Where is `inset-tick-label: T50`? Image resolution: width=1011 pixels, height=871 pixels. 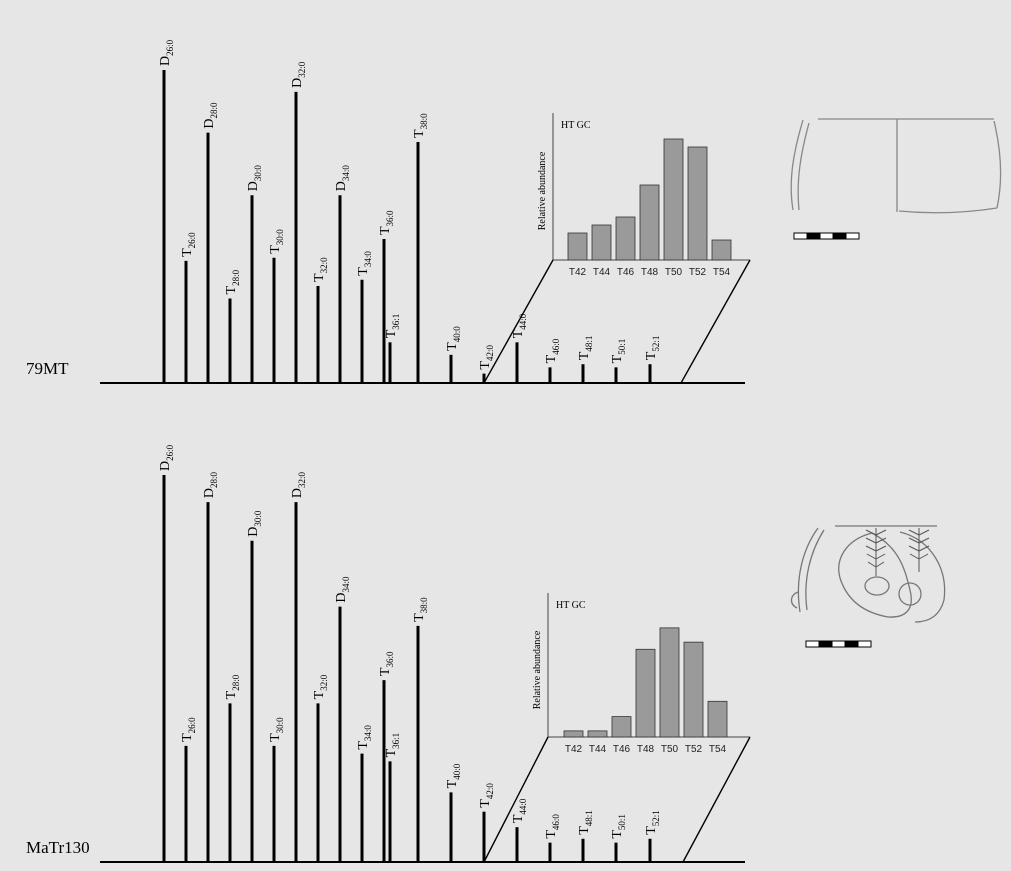
inset-tick-label: T50 is located at coordinates (674, 272).